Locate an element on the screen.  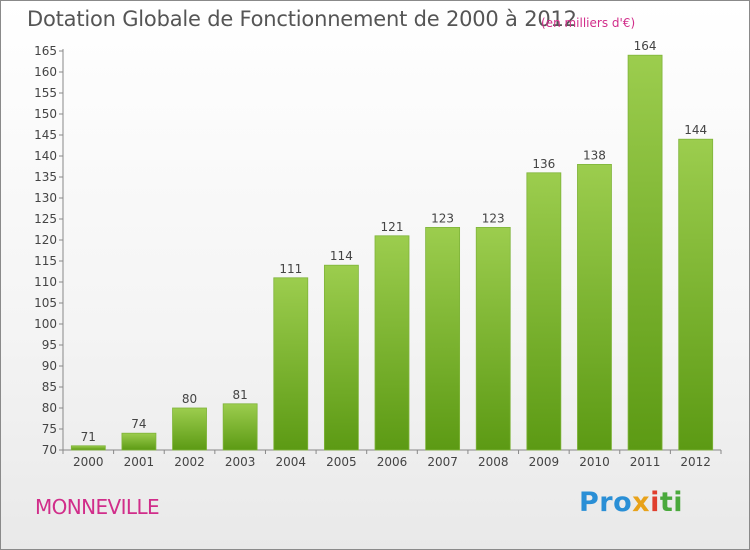
y-tick-label: 120 is located at coordinates (45, 240).